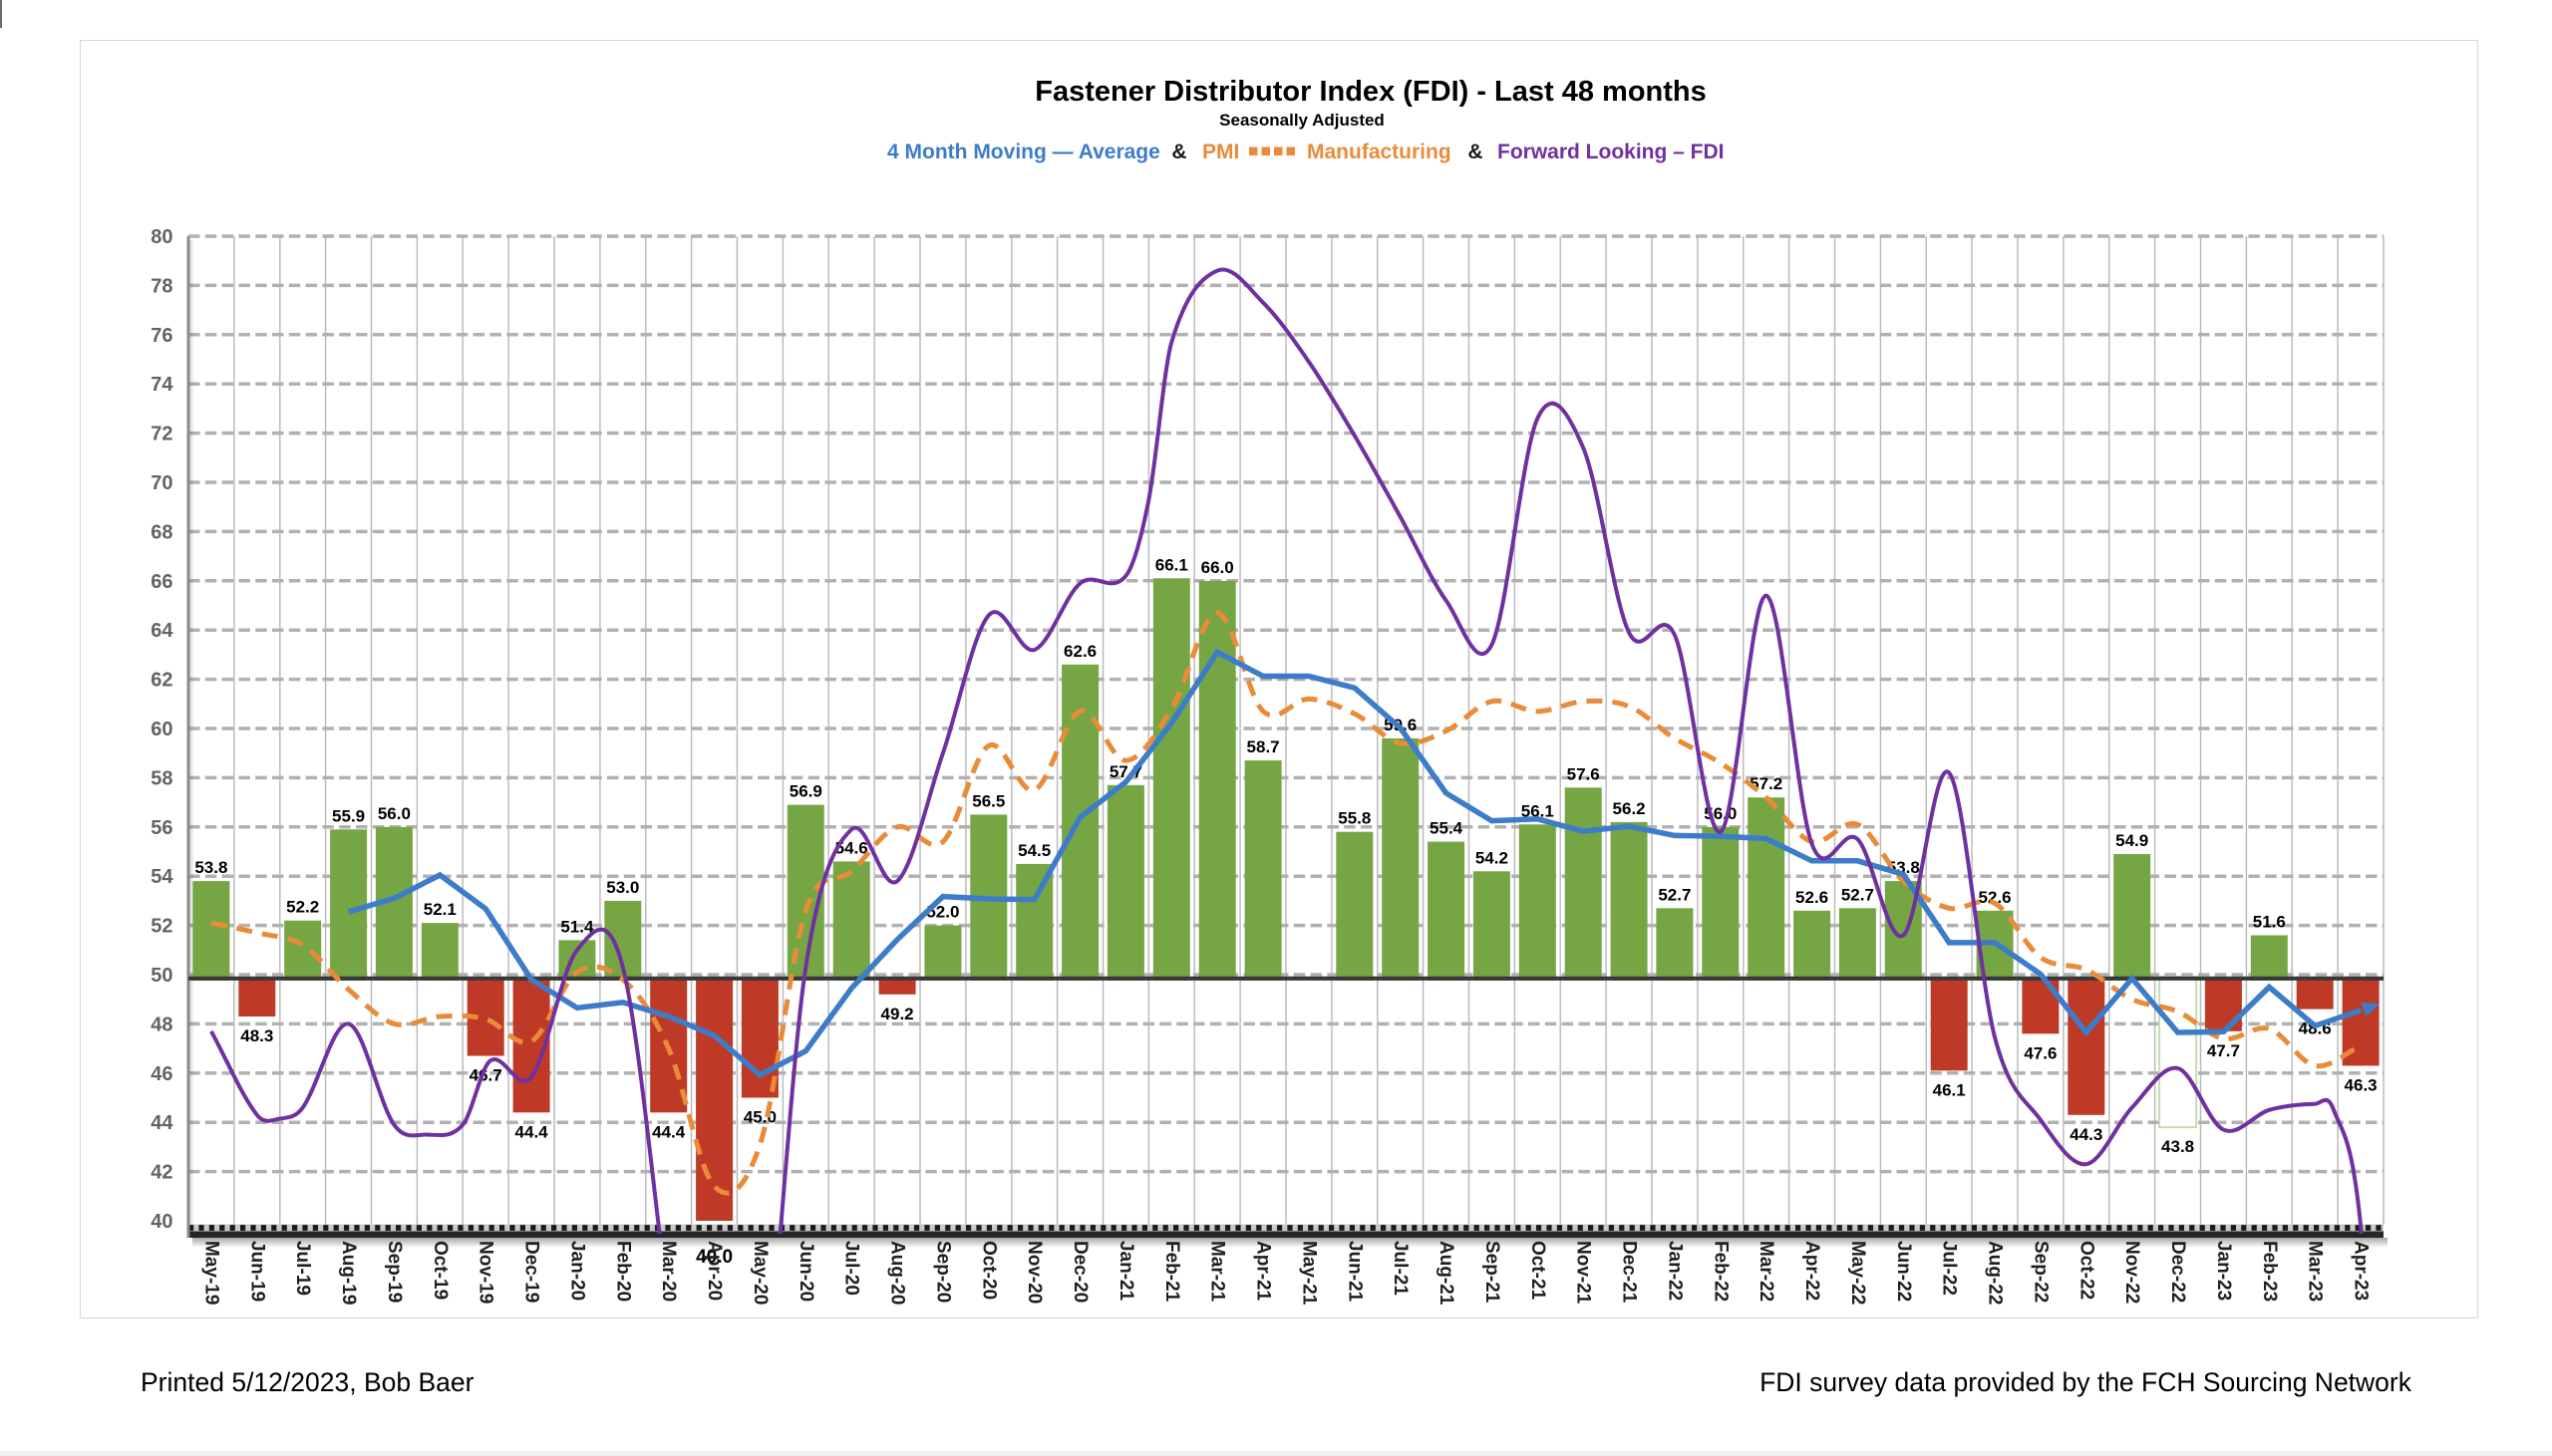 This screenshot has width=2552, height=1456. I want to click on svg-text: 54.9, so click(2131, 840).